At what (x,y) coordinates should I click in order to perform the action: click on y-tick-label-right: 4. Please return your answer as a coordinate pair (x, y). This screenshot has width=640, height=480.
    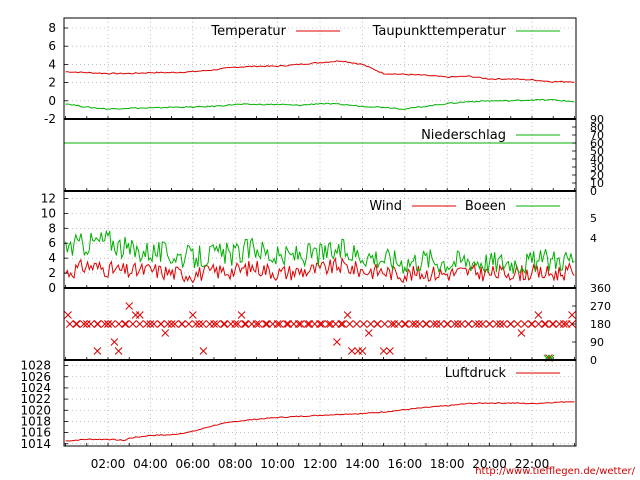
    Looking at the image, I should click on (593, 238).